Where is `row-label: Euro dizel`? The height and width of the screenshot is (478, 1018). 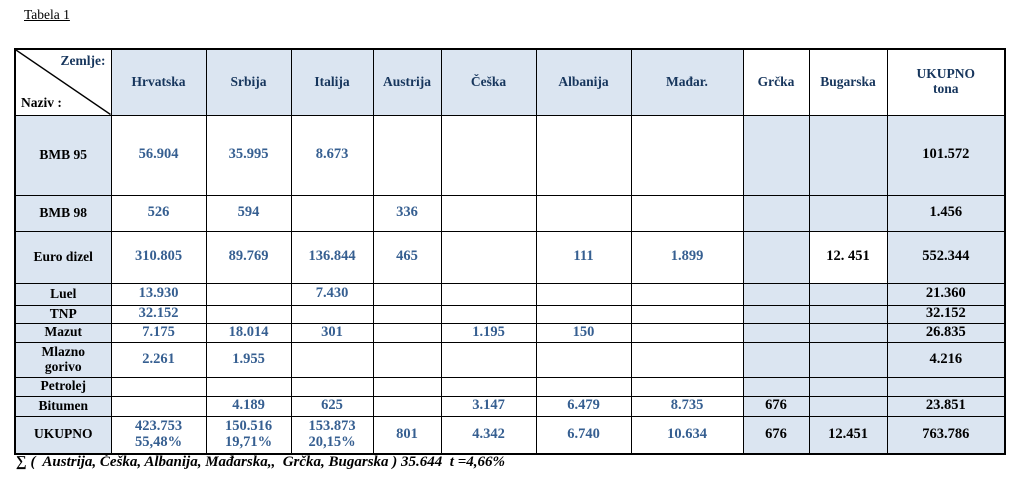 row-label: Euro dizel is located at coordinates (63, 257).